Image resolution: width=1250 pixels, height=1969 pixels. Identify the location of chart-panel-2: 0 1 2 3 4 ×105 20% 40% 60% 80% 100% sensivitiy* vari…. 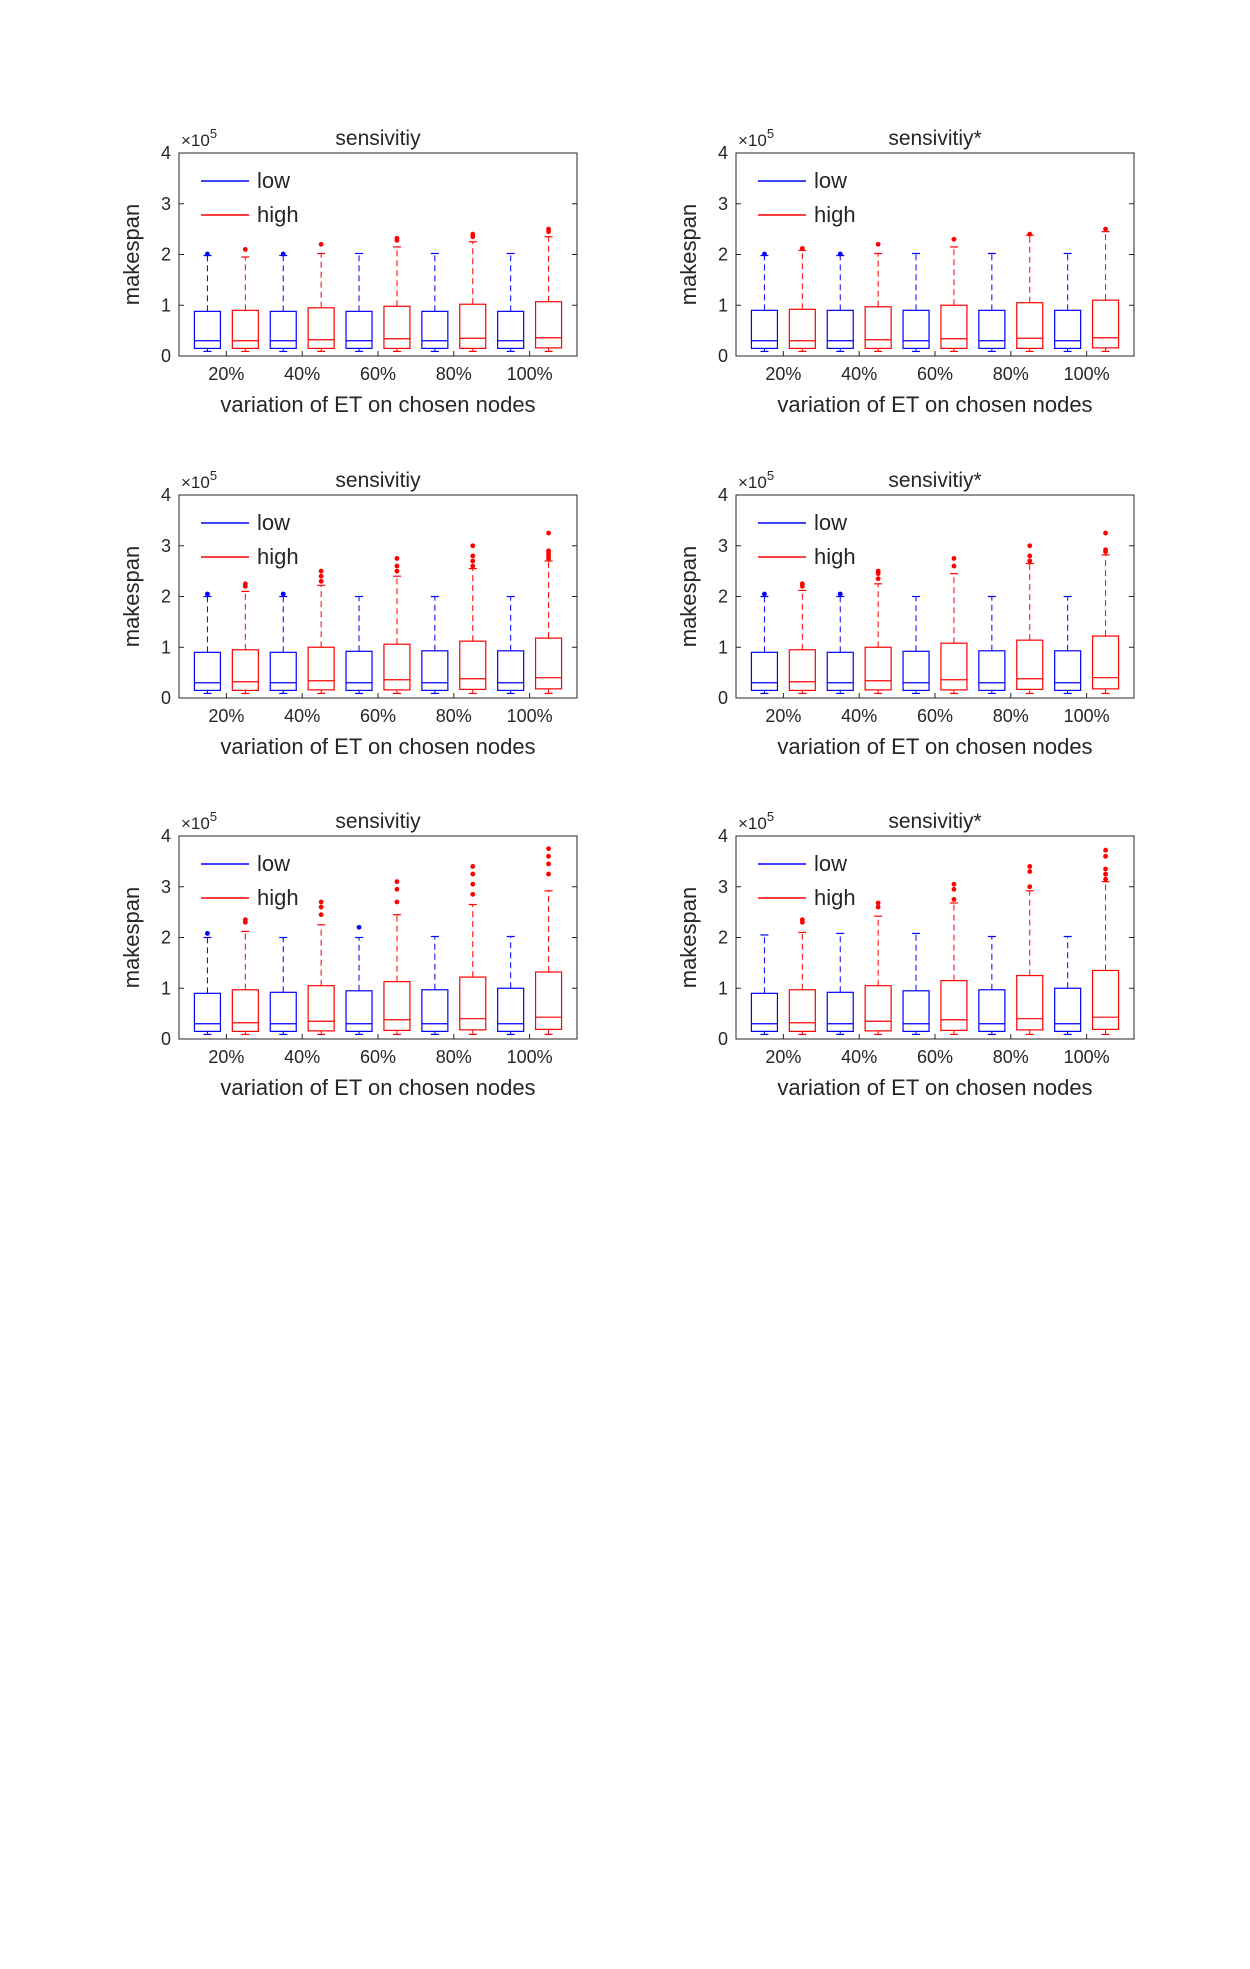
(905, 271).